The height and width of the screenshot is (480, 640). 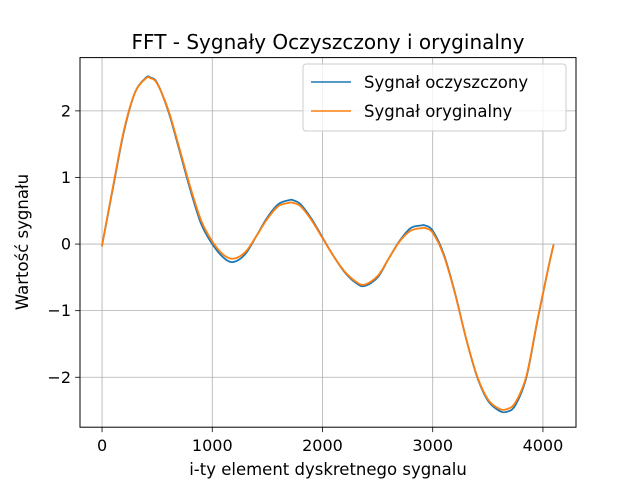 I want to click on x-tick-label: 1000, so click(x=212, y=445).